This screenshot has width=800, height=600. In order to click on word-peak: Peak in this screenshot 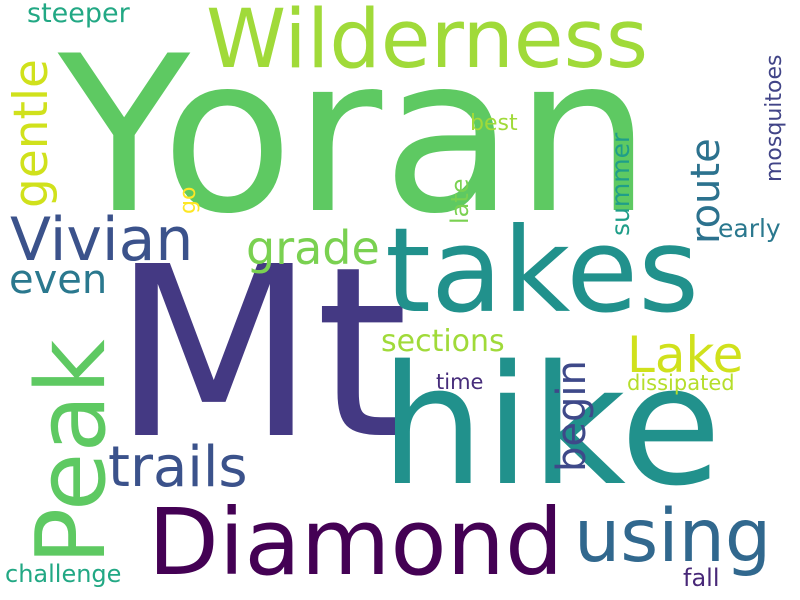, I will do `click(72, 452)`.